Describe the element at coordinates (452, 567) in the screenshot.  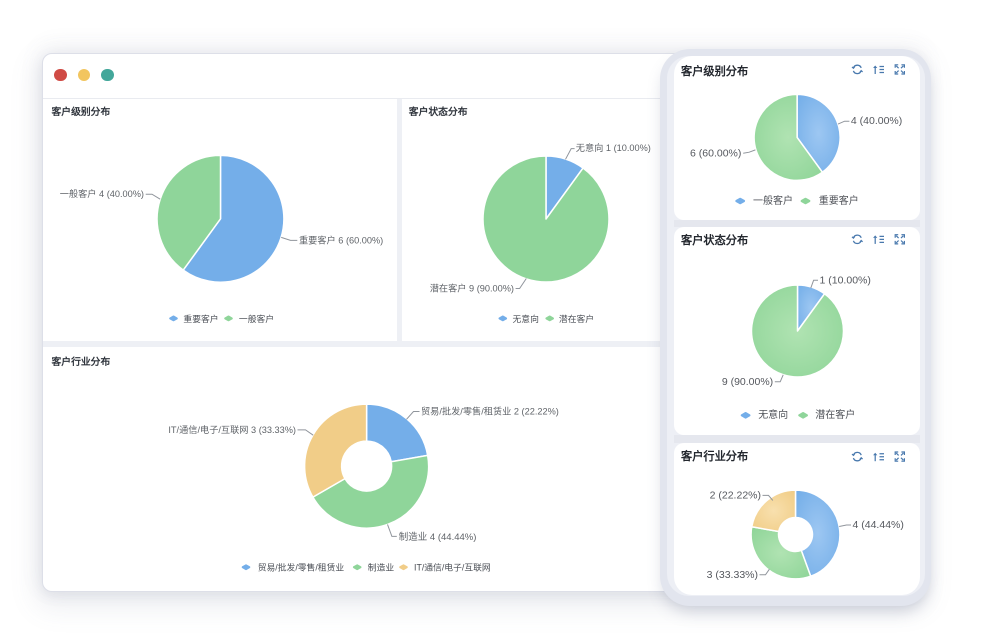
I see `svg-text: IT/通信/电子/互联网` at that location.